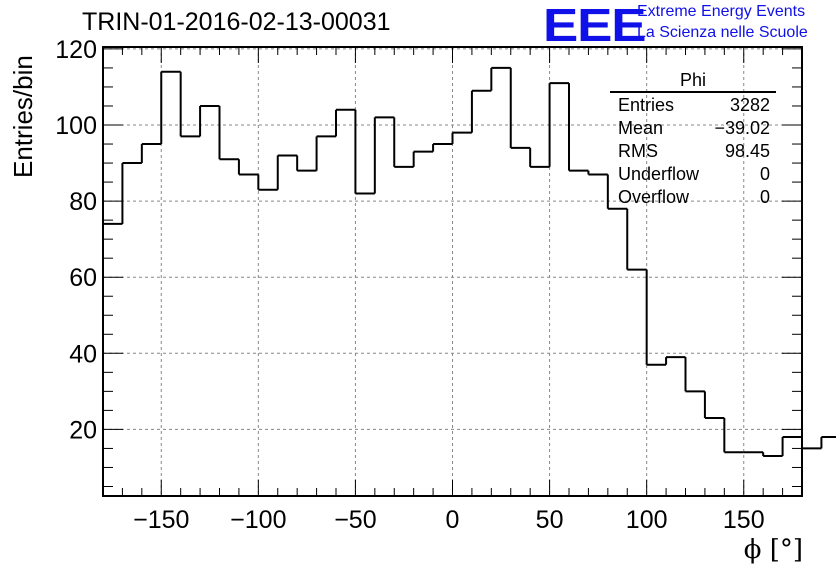 The width and height of the screenshot is (836, 572). I want to click on stats-label: Mean, so click(641, 128).